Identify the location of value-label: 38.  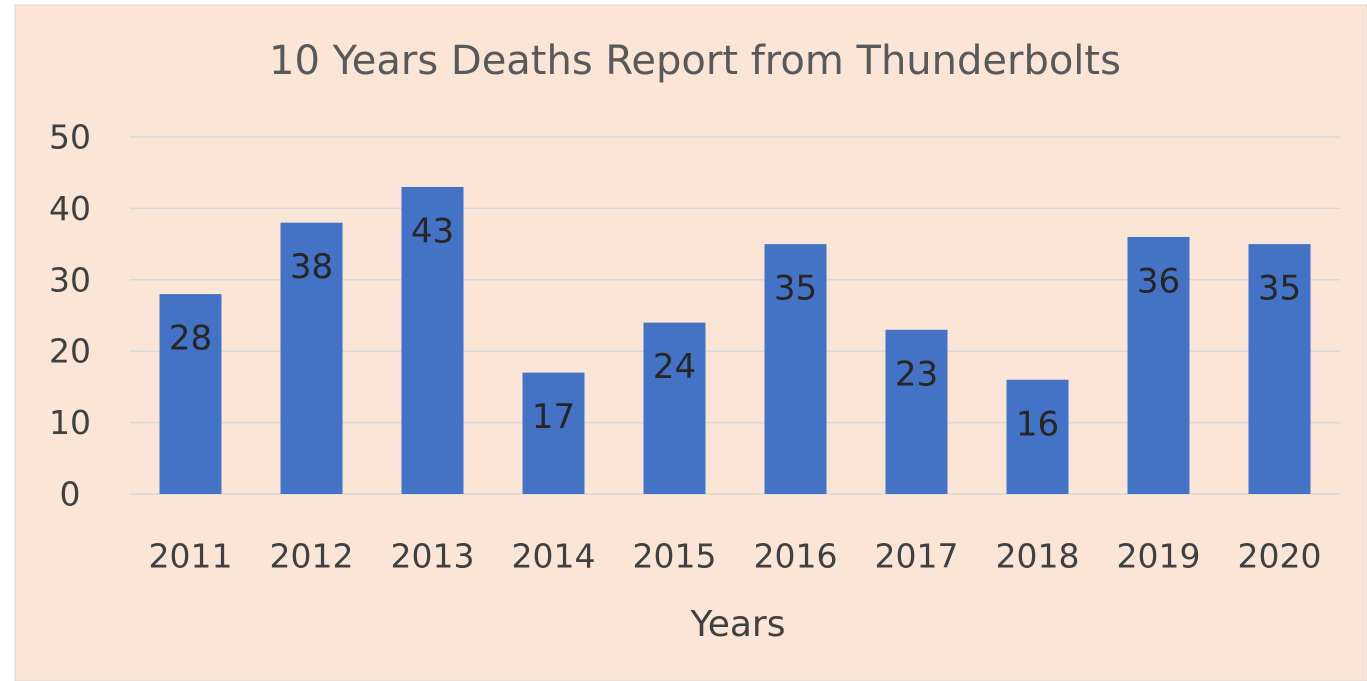
(311, 267).